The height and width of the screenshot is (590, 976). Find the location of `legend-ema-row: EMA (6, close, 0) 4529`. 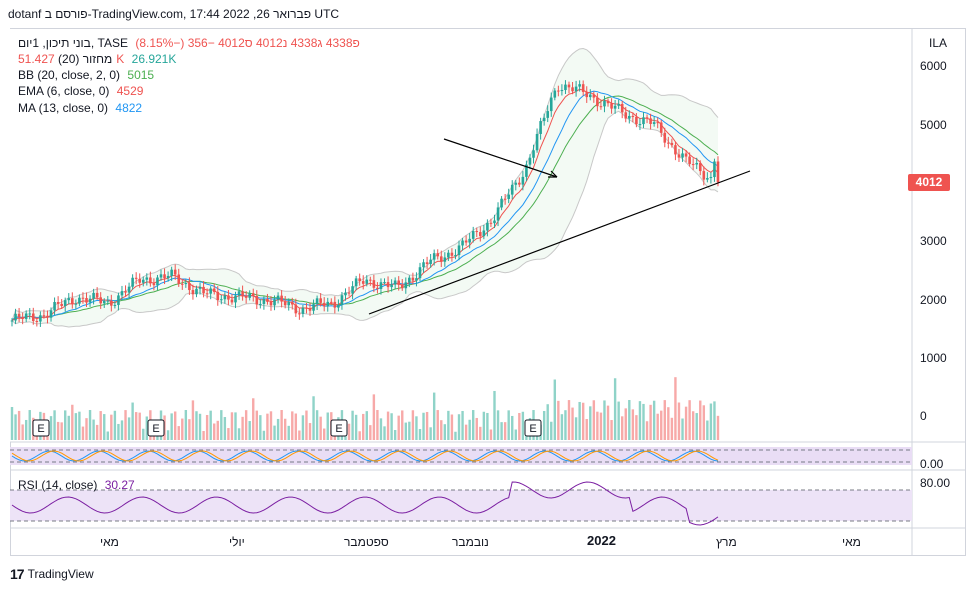

legend-ema-row: EMA (6, close, 0) 4529 is located at coordinates (82, 91).